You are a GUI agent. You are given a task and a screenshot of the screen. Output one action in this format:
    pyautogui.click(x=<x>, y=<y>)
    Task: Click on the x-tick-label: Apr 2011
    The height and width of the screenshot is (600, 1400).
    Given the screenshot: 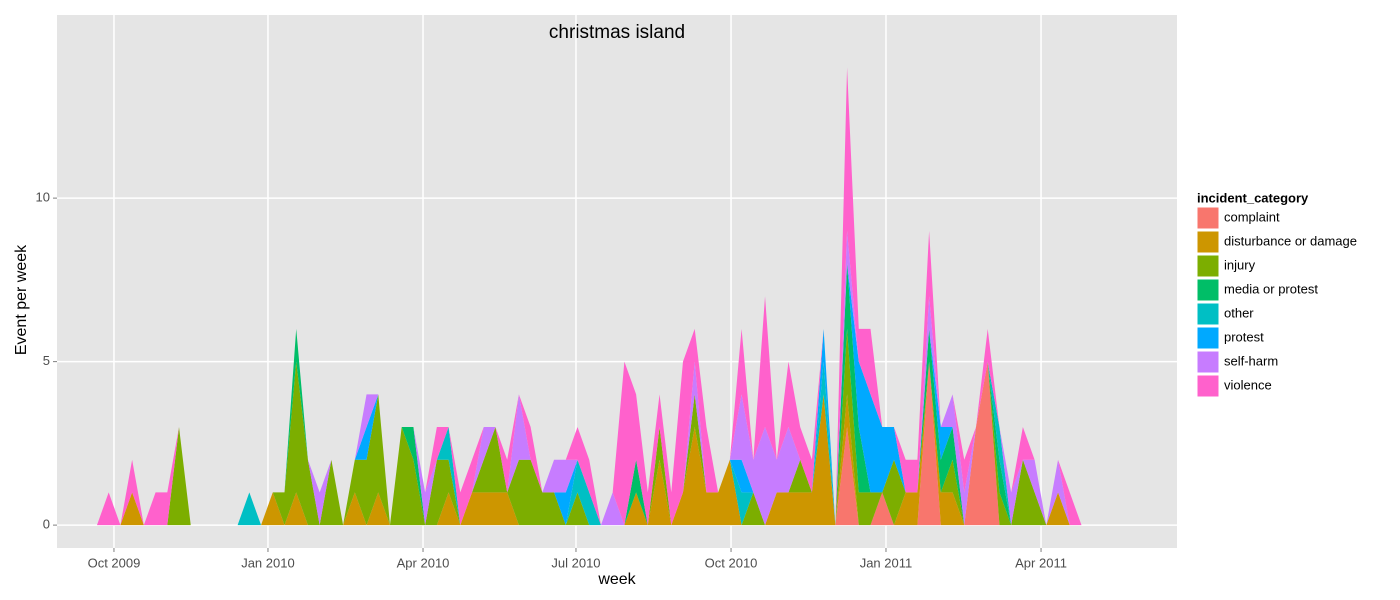 What is the action you would take?
    pyautogui.click(x=1041, y=562)
    